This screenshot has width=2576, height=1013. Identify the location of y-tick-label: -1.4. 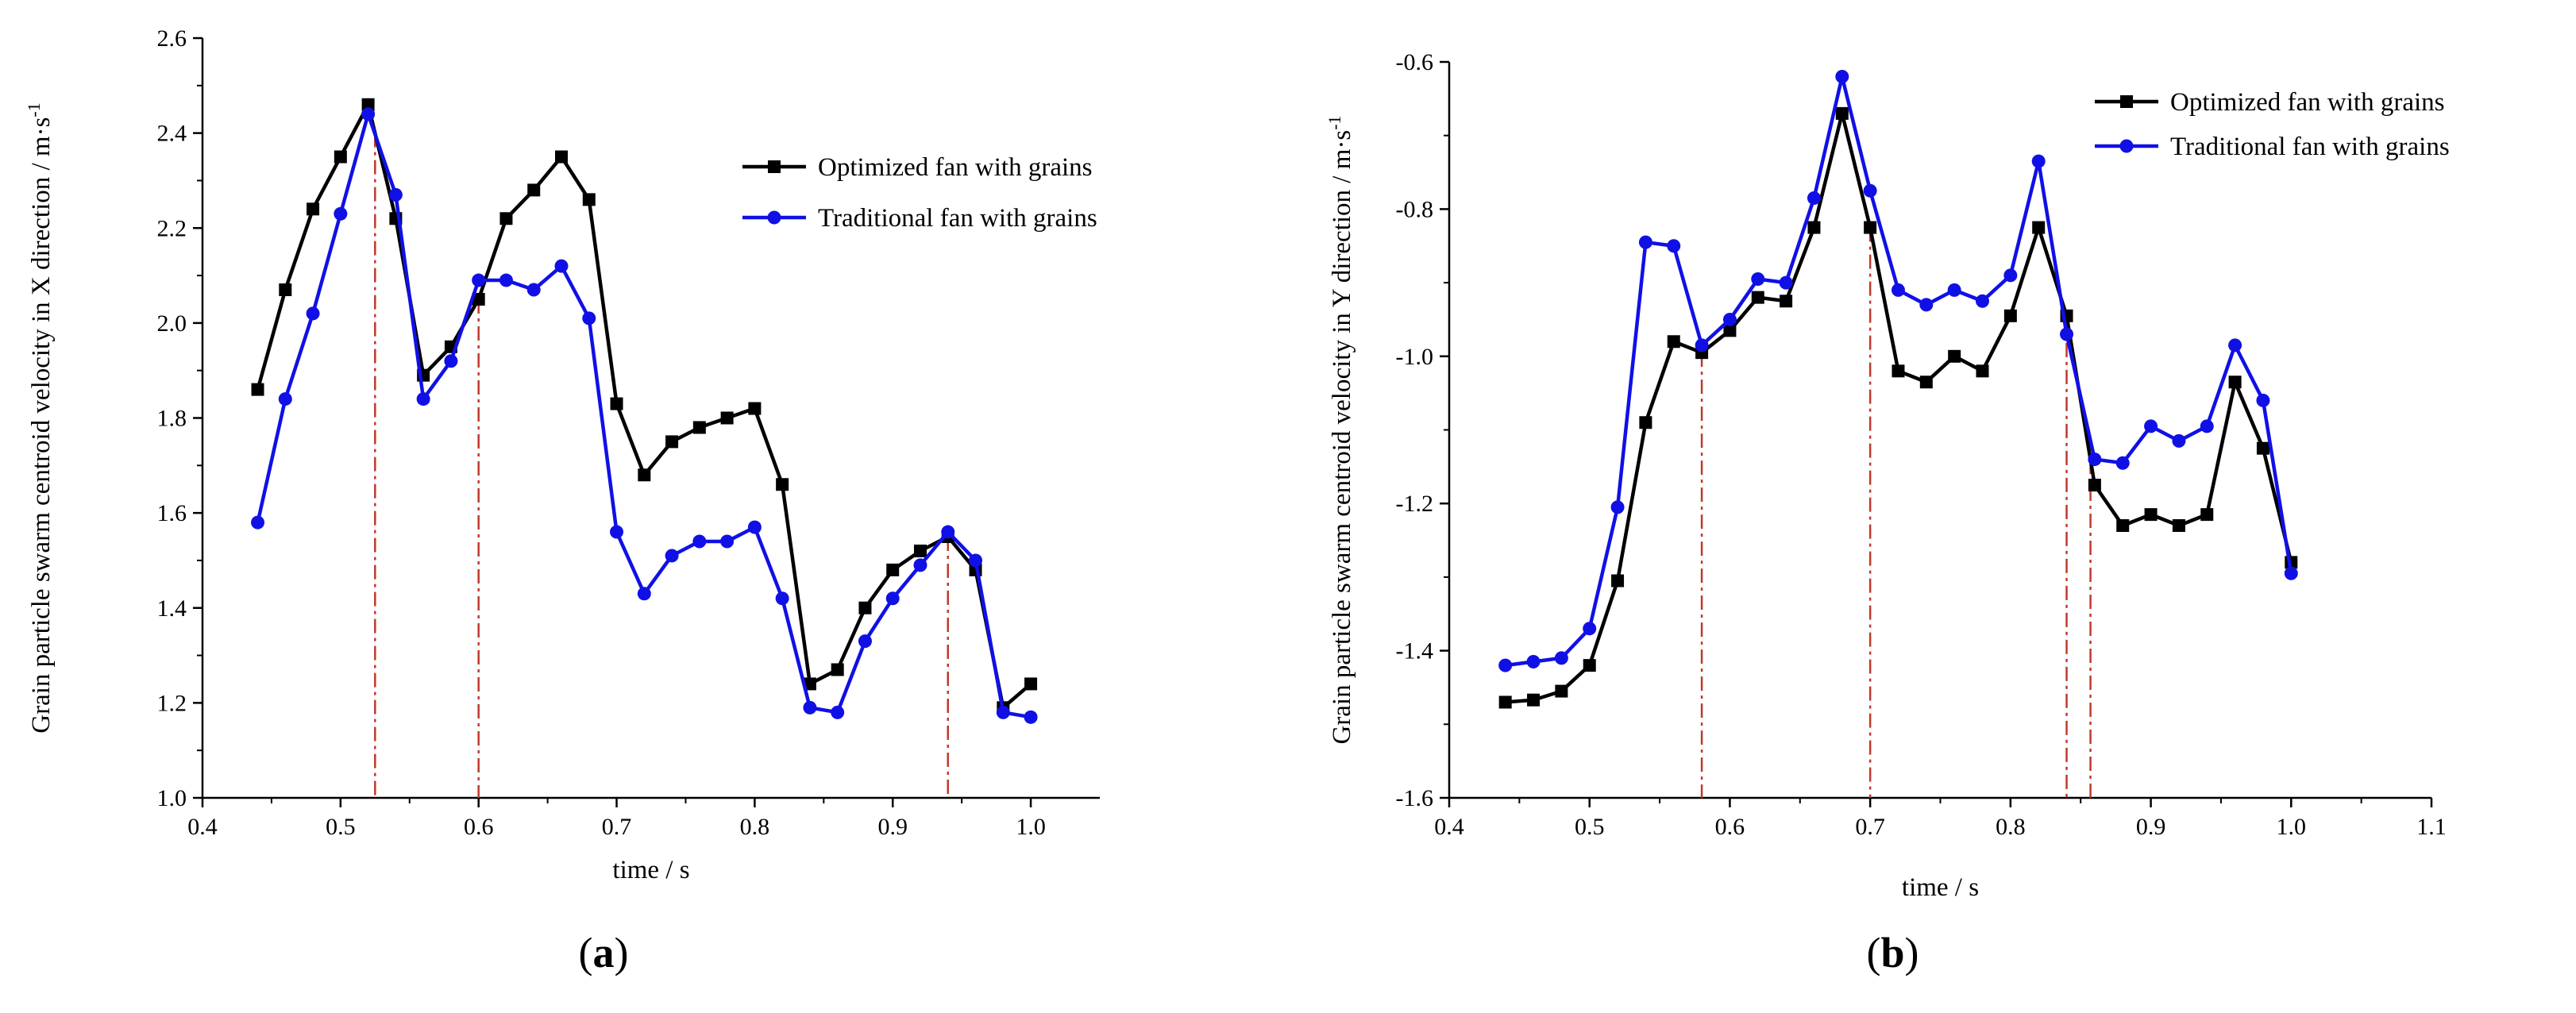
(1415, 651).